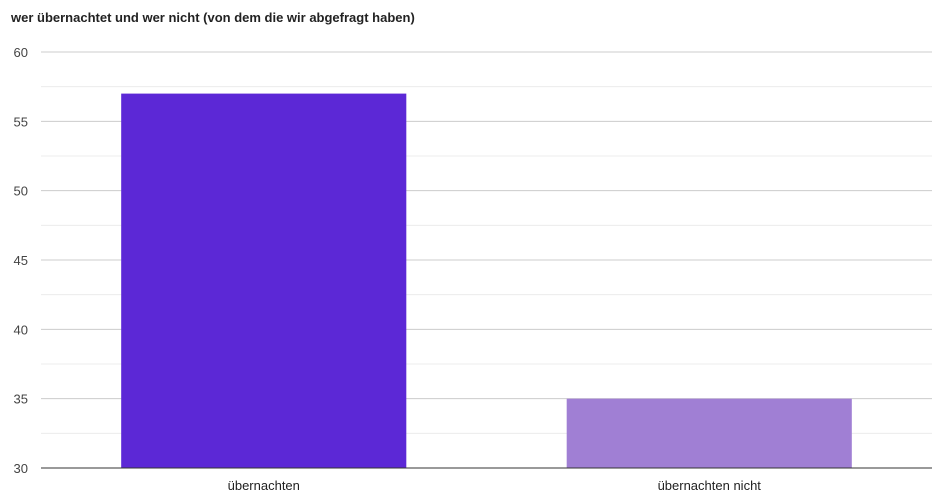  Describe the element at coordinates (21, 191) in the screenshot. I see `y-tick-label: 50` at that location.